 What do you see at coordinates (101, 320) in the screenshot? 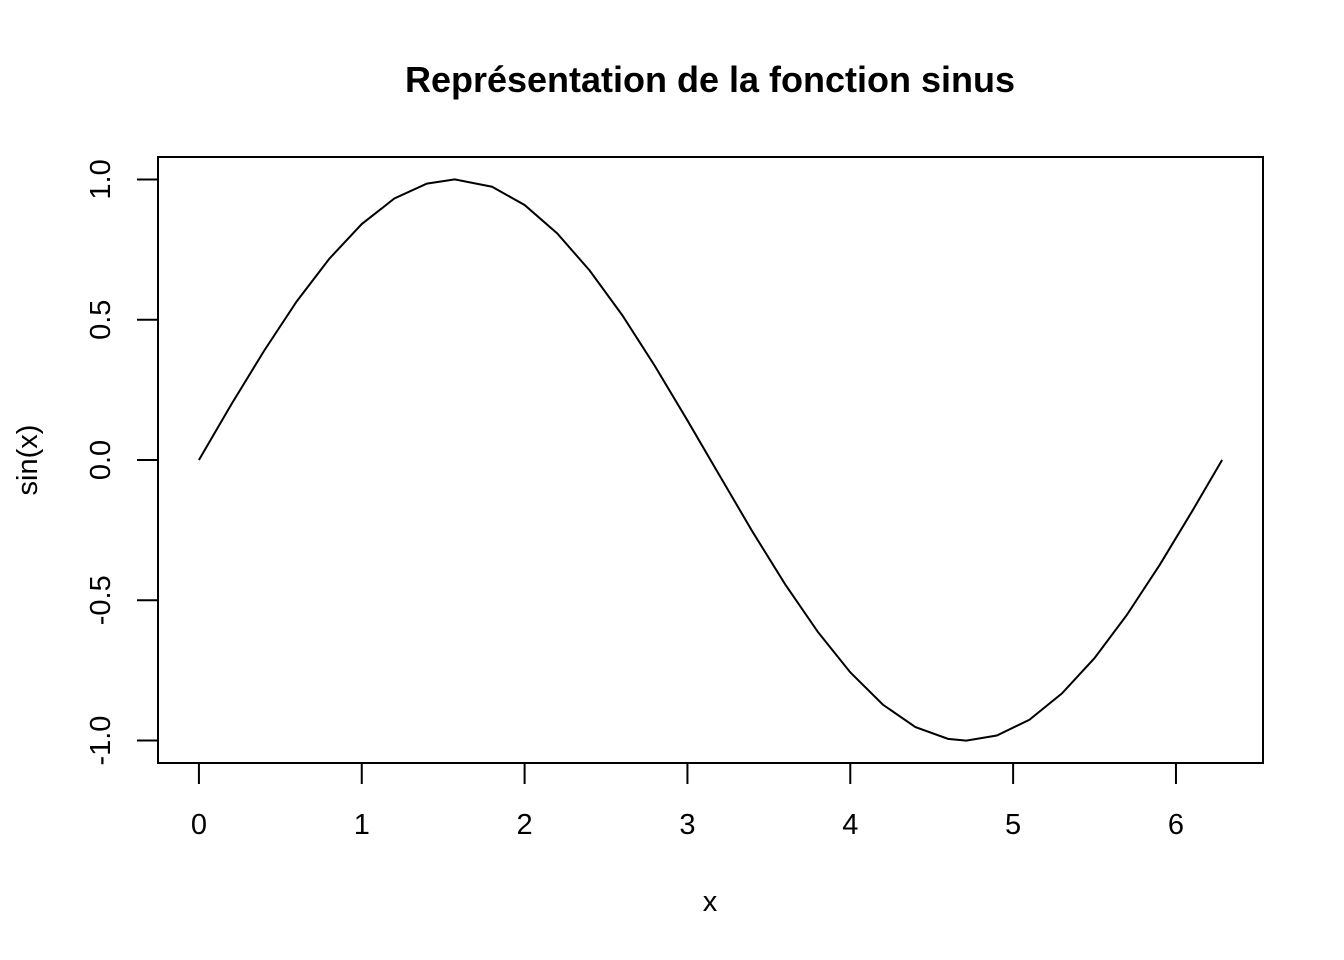
I see `y-tick-label: 0.5` at bounding box center [101, 320].